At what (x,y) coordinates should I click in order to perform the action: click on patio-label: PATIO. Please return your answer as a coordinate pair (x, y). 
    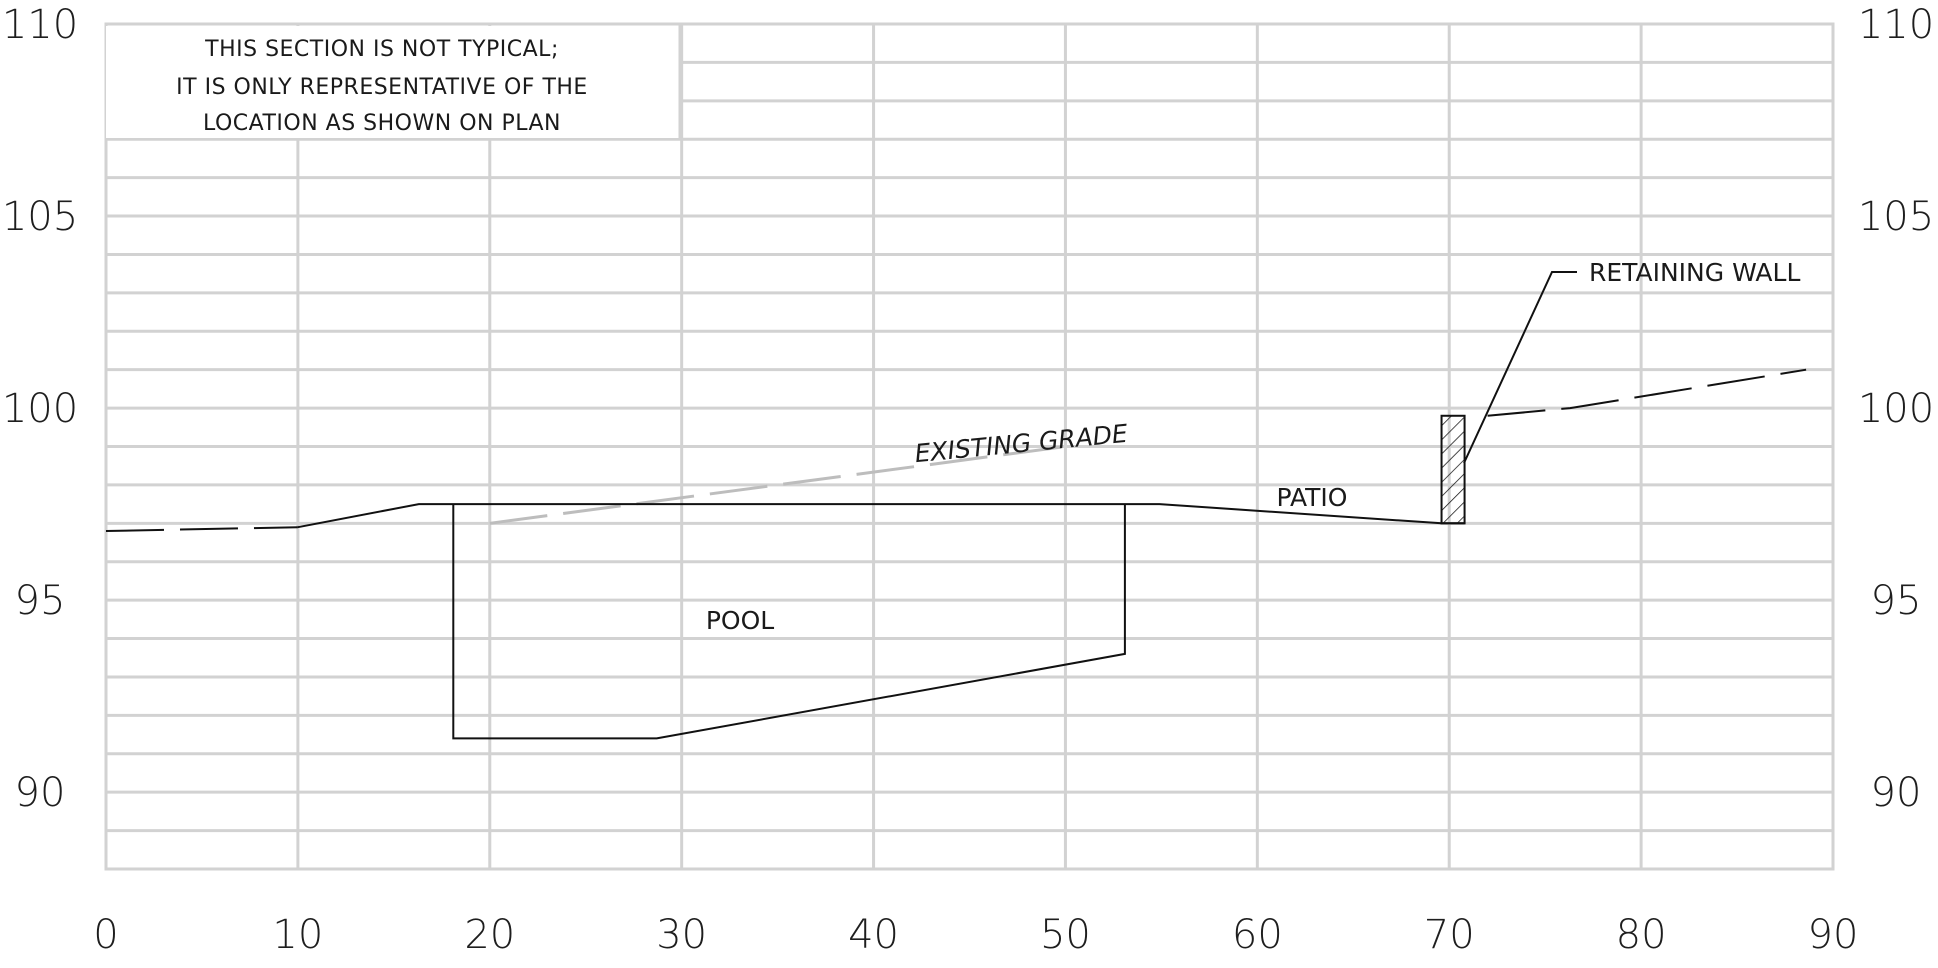
    Looking at the image, I should click on (1312, 497).